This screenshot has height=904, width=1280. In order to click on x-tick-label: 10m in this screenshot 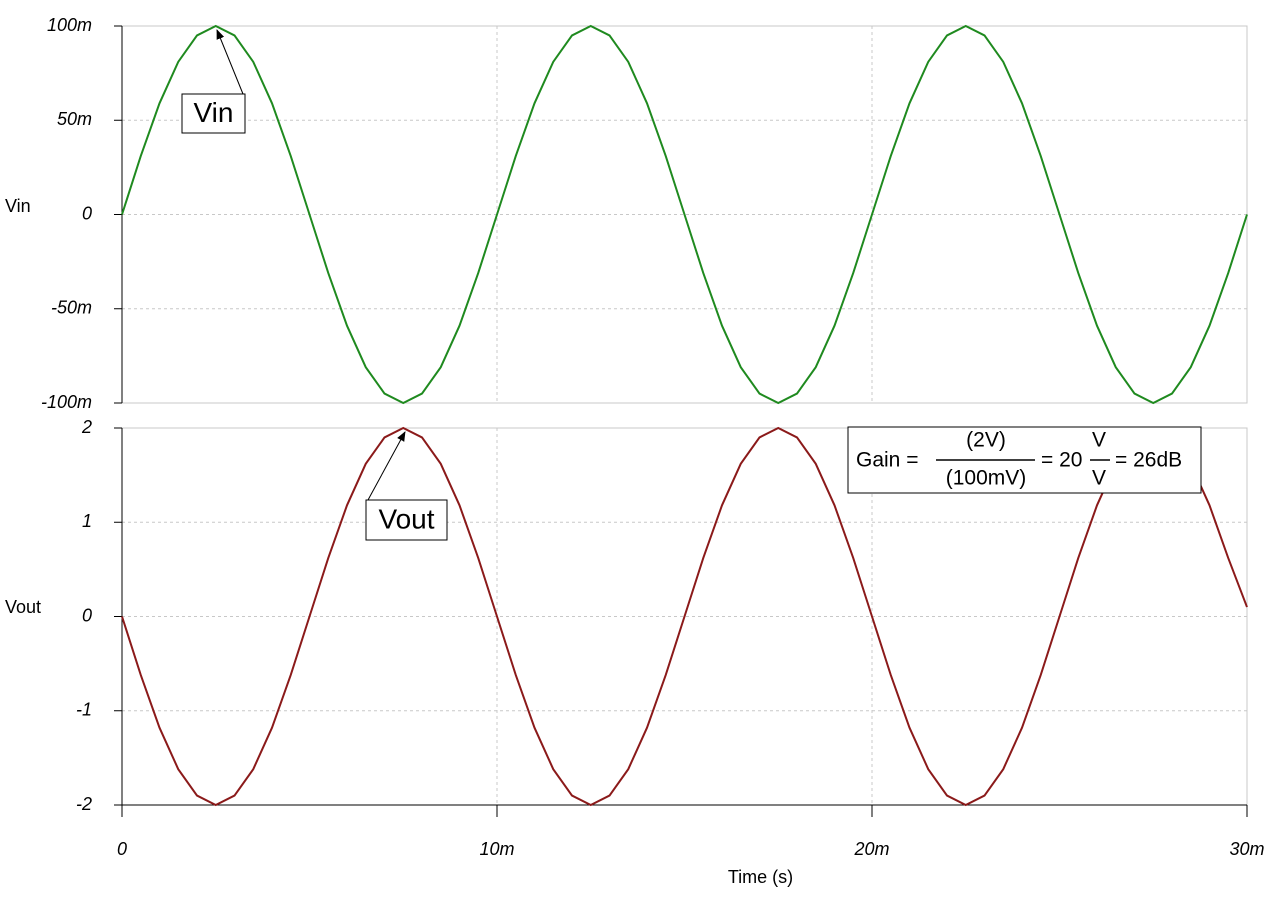, I will do `click(496, 849)`.